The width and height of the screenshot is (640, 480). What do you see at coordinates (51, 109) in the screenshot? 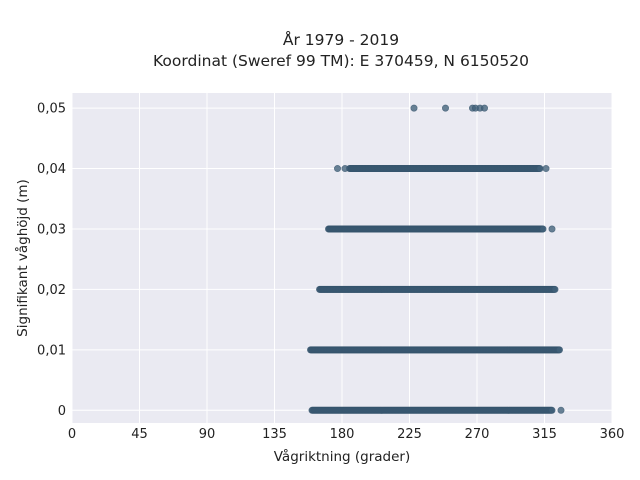
I see `y-tick-label: 0,05` at bounding box center [51, 109].